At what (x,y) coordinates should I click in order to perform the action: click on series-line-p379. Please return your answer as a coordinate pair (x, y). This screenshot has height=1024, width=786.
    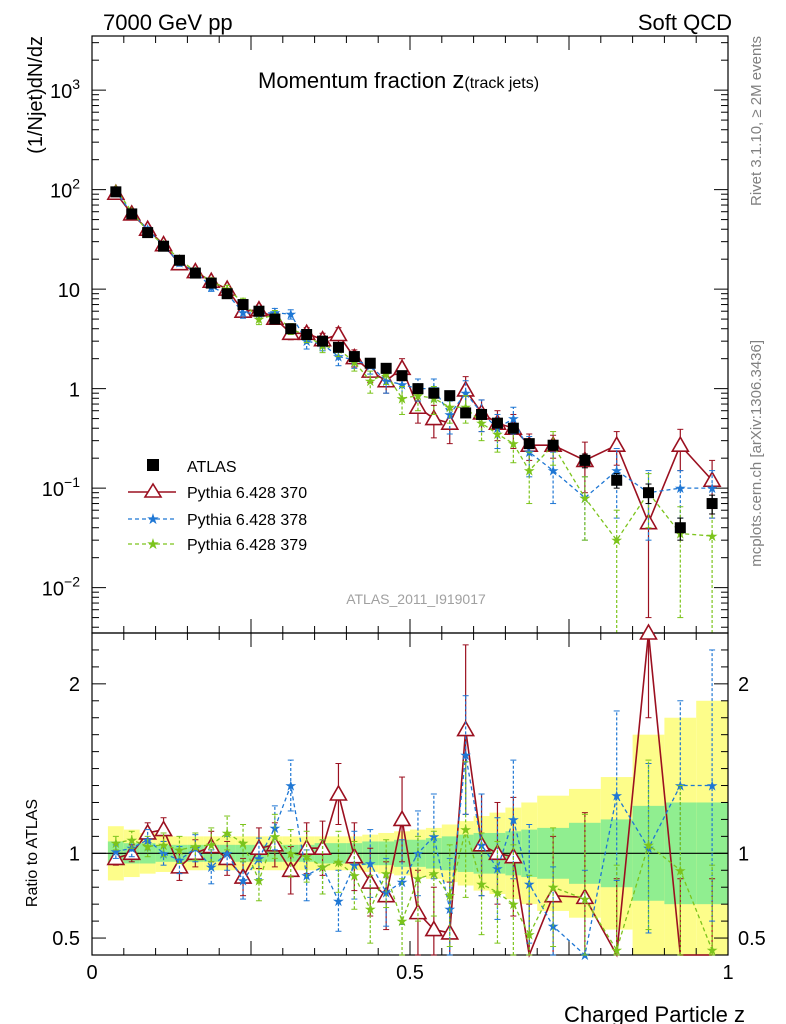
    Looking at the image, I should click on (414, 889).